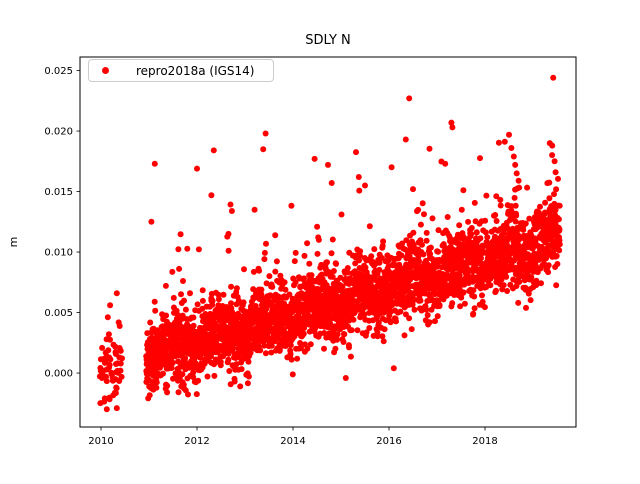  What do you see at coordinates (100, 441) in the screenshot?
I see `x-tick-label: 2010` at bounding box center [100, 441].